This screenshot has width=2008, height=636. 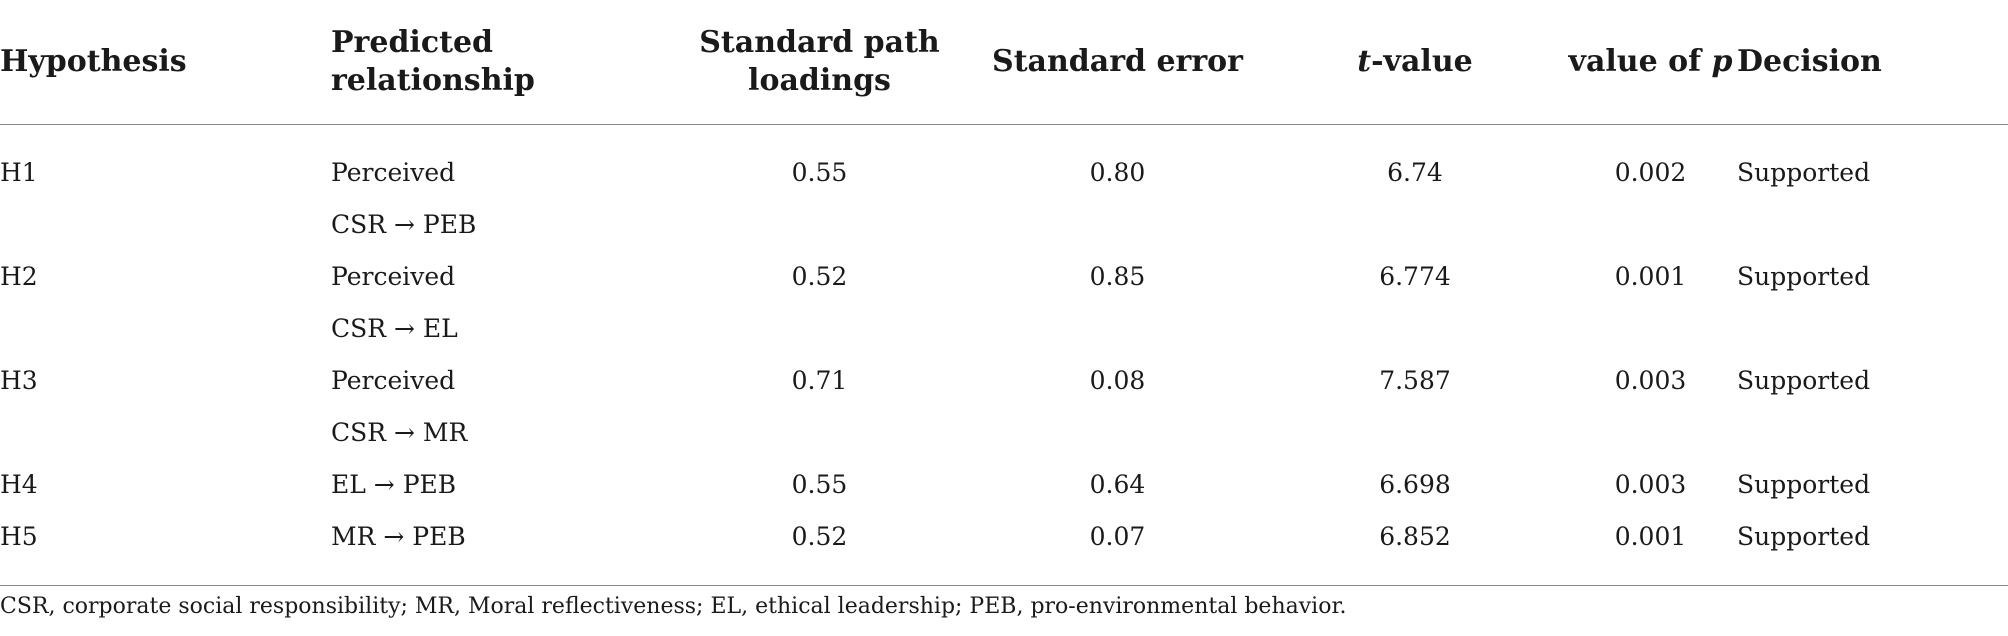 What do you see at coordinates (1117, 548) in the screenshot?
I see `cell-standard-error: 0.07` at bounding box center [1117, 548].